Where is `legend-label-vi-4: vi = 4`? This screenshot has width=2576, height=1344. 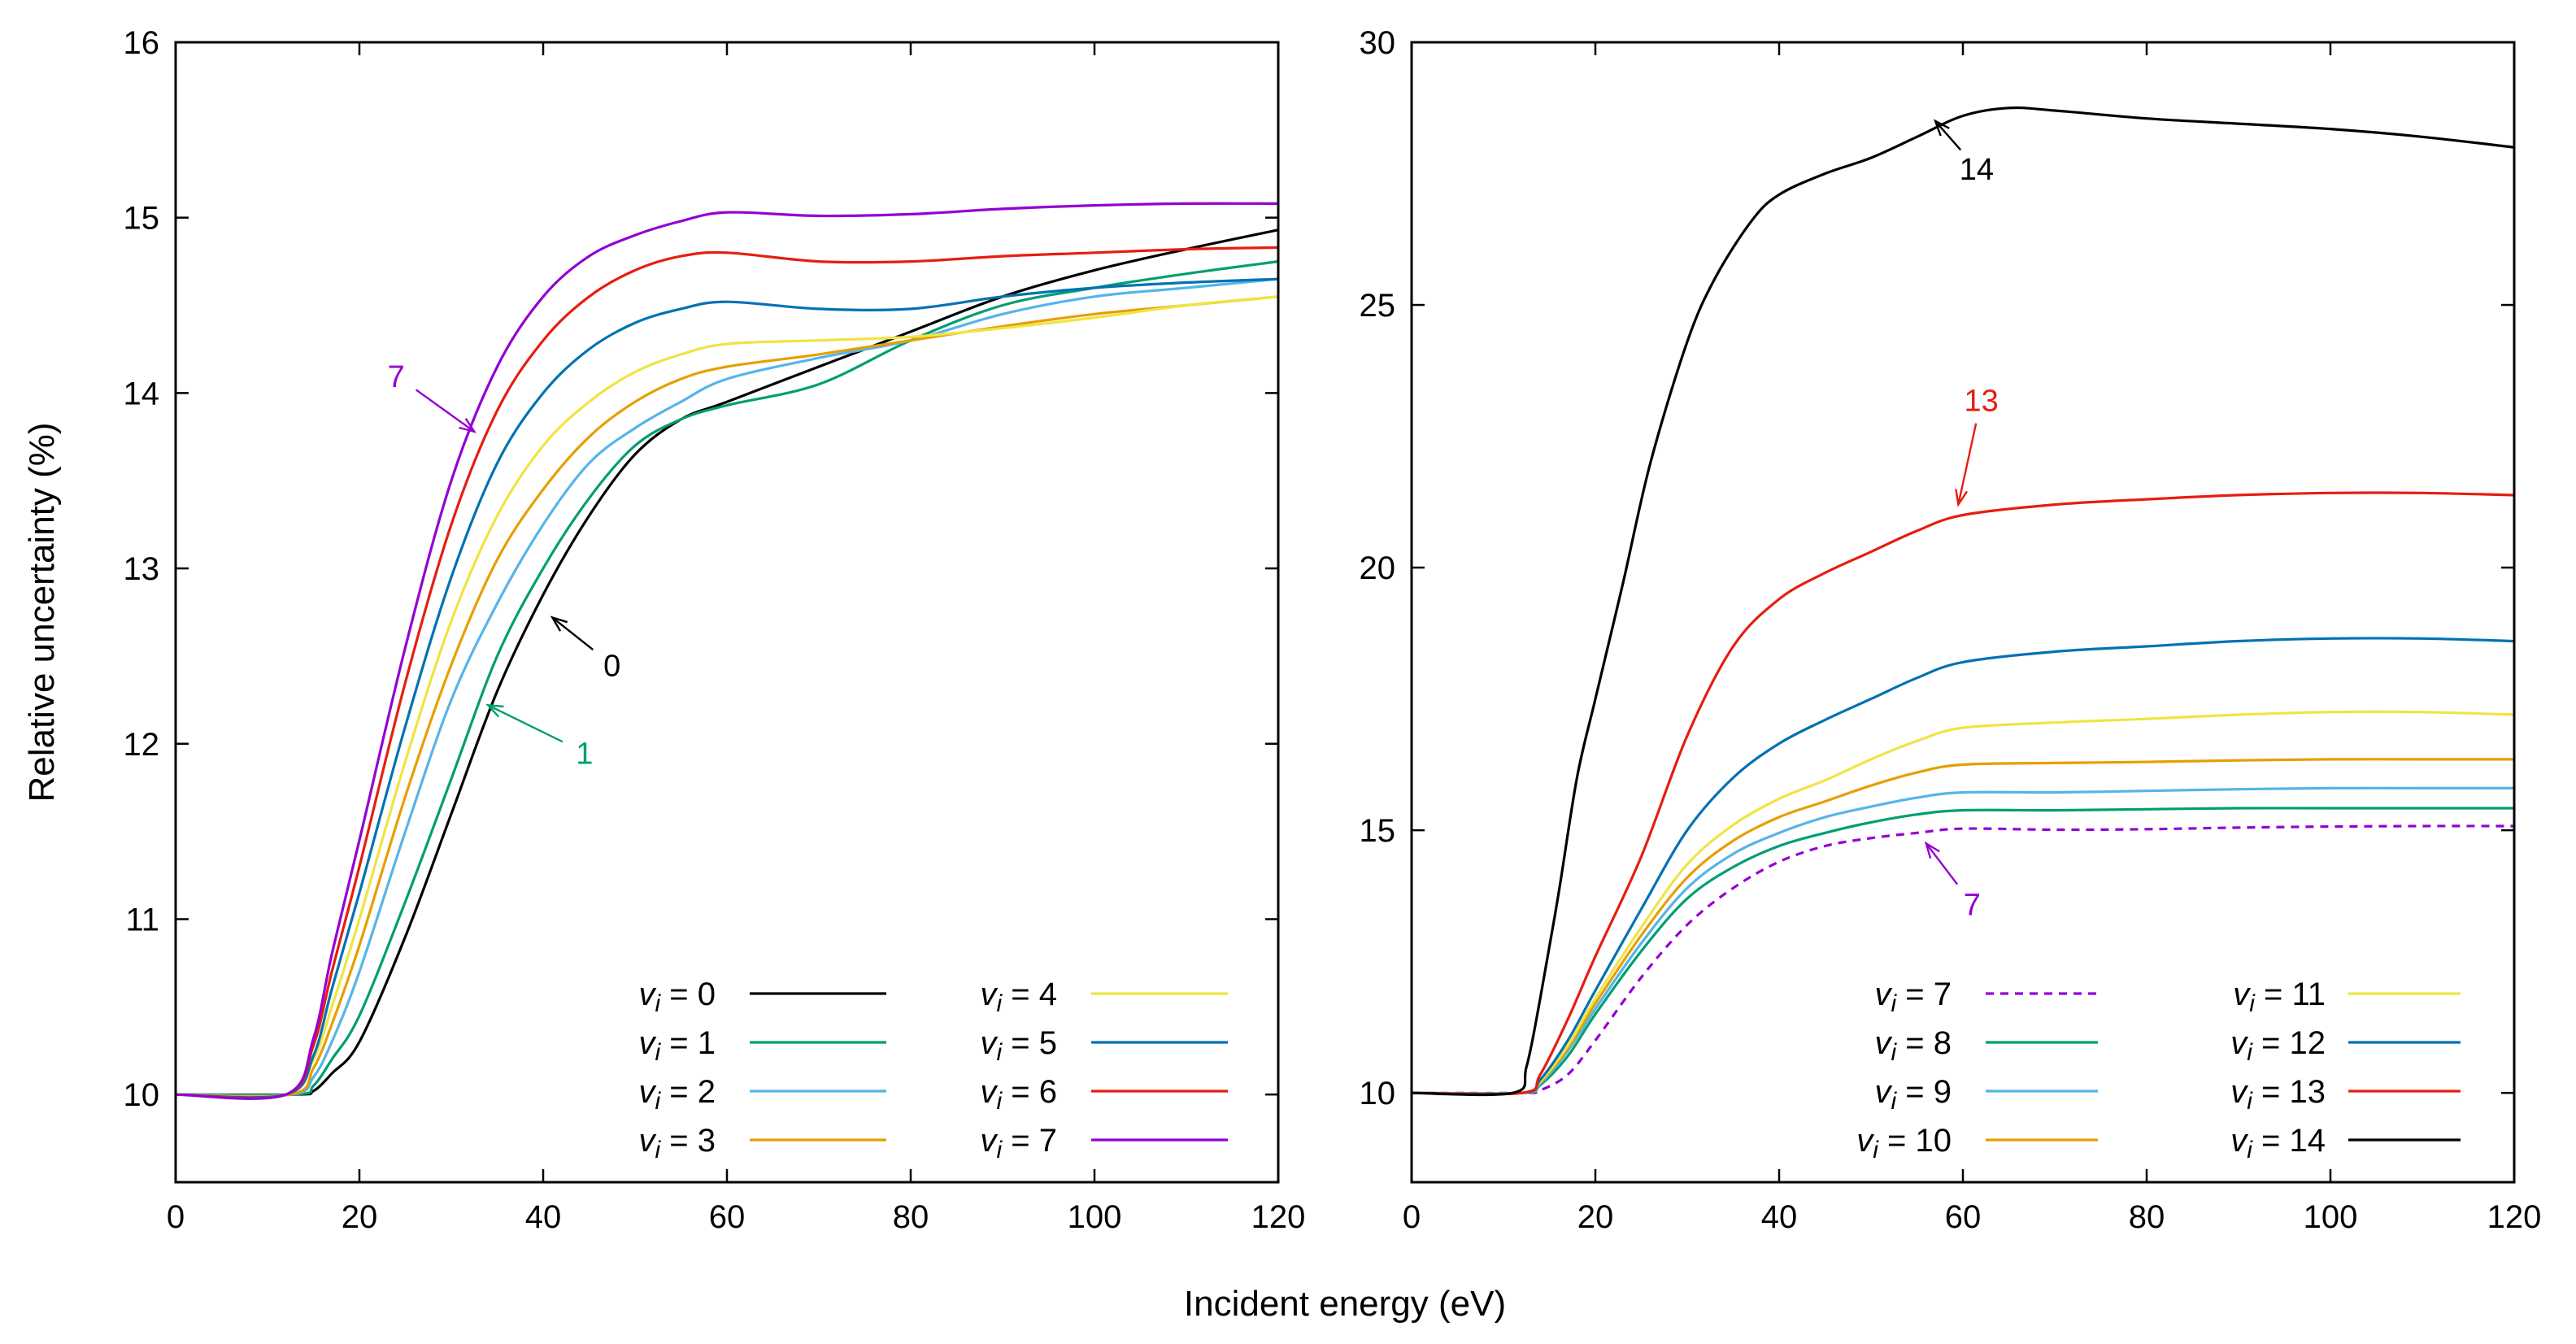 legend-label-vi-4: vi = 4 is located at coordinates (1019, 996).